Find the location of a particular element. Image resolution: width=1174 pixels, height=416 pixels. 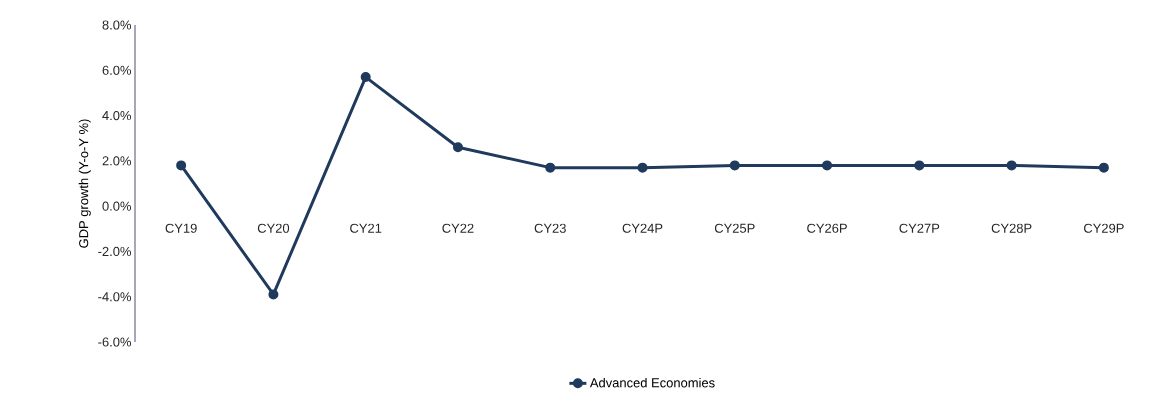

x-tick-label: CY22 is located at coordinates (458, 228).